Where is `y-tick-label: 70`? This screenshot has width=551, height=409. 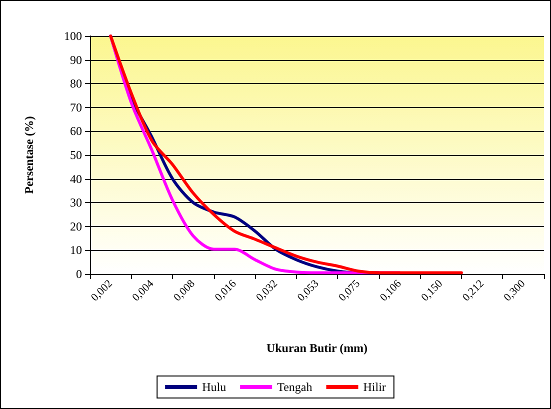 y-tick-label: 70 is located at coordinates (76, 107).